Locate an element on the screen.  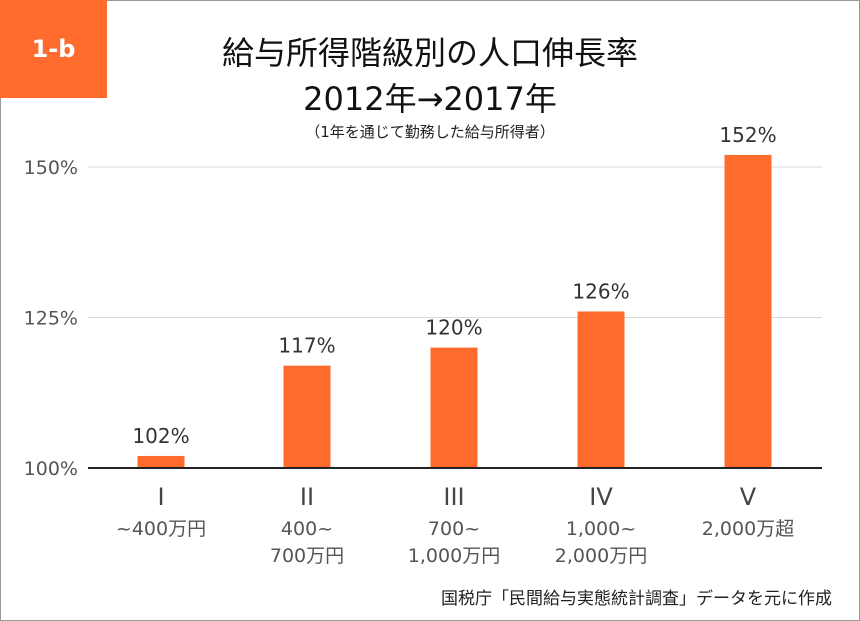
chart-title: 給与所得階級別の人口伸長率 is located at coordinates (429, 53).